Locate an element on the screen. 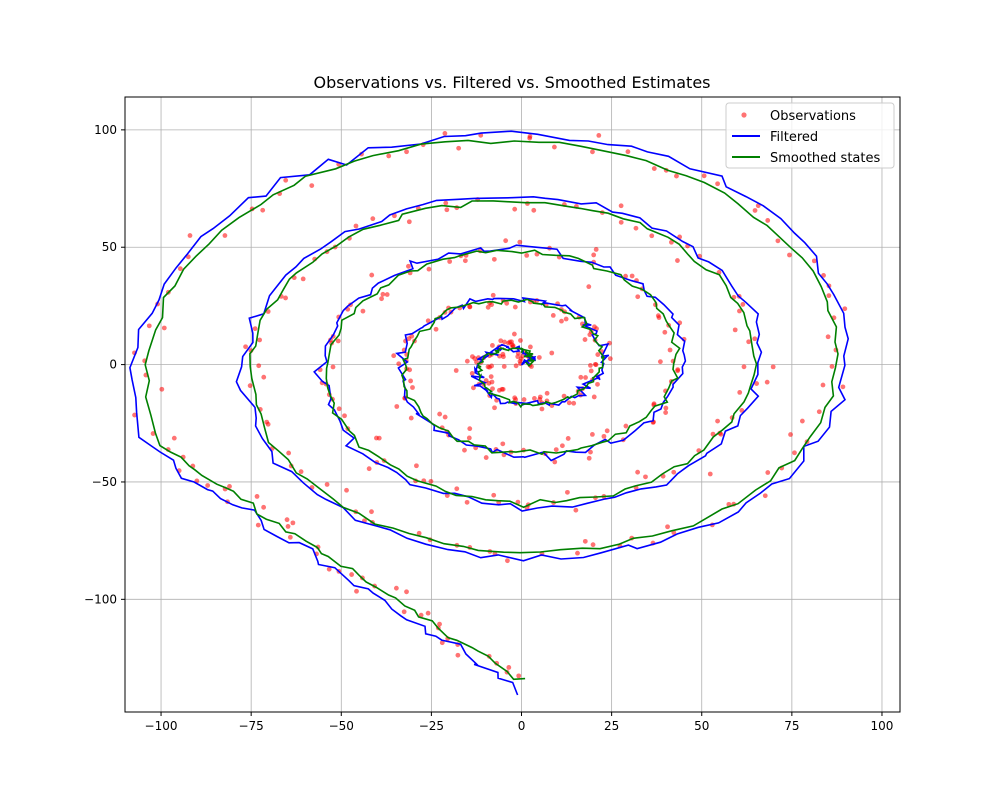  y-tick-label: 0 is located at coordinates (113, 365).